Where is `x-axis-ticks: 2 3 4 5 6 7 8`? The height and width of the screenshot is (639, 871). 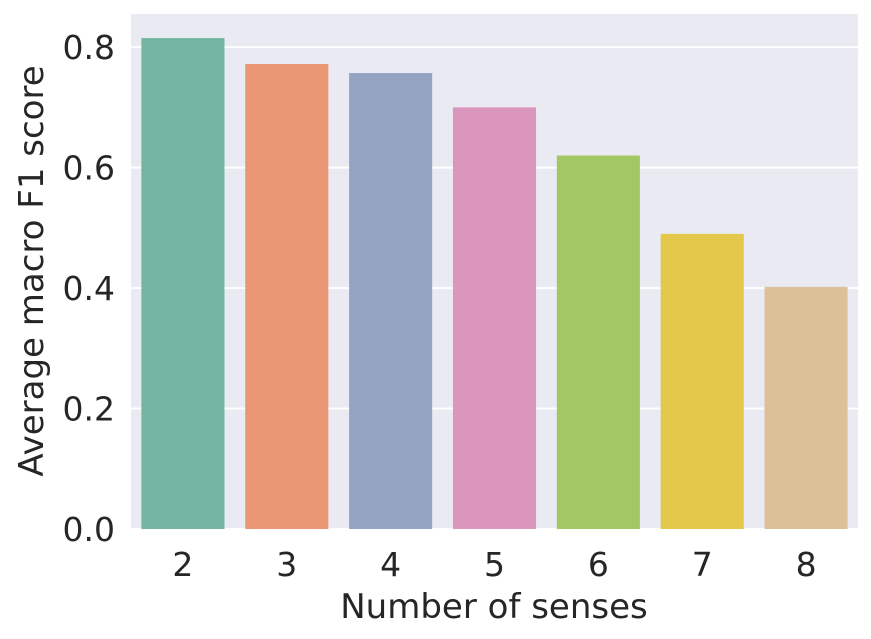 x-axis-ticks: 2 3 4 5 6 7 8 is located at coordinates (494, 564).